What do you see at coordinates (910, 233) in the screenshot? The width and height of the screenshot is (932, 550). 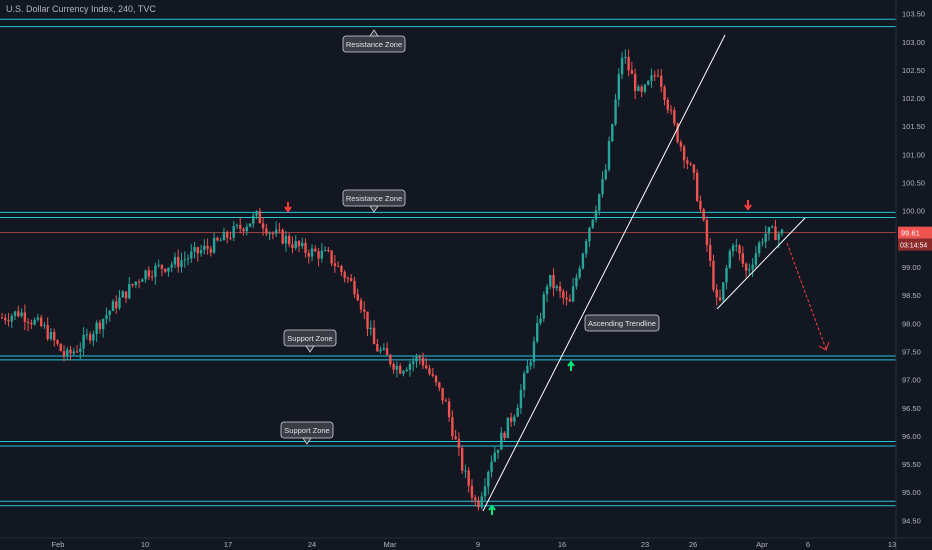 I see `price-tag-value: 99.61` at bounding box center [910, 233].